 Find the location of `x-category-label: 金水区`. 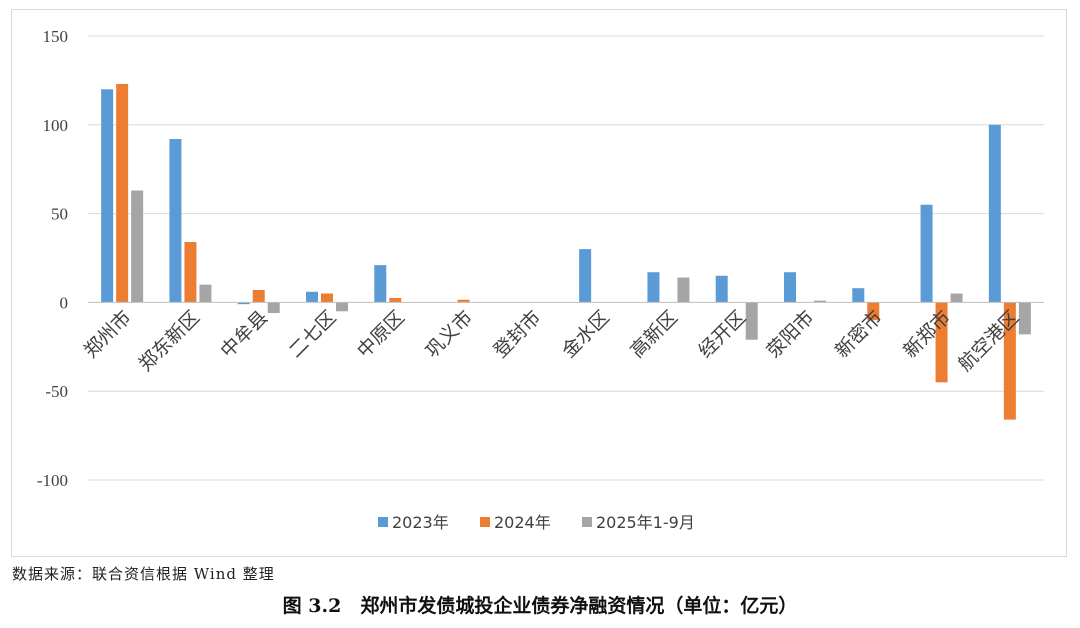

x-category-label: 金水区 is located at coordinates (586, 334).